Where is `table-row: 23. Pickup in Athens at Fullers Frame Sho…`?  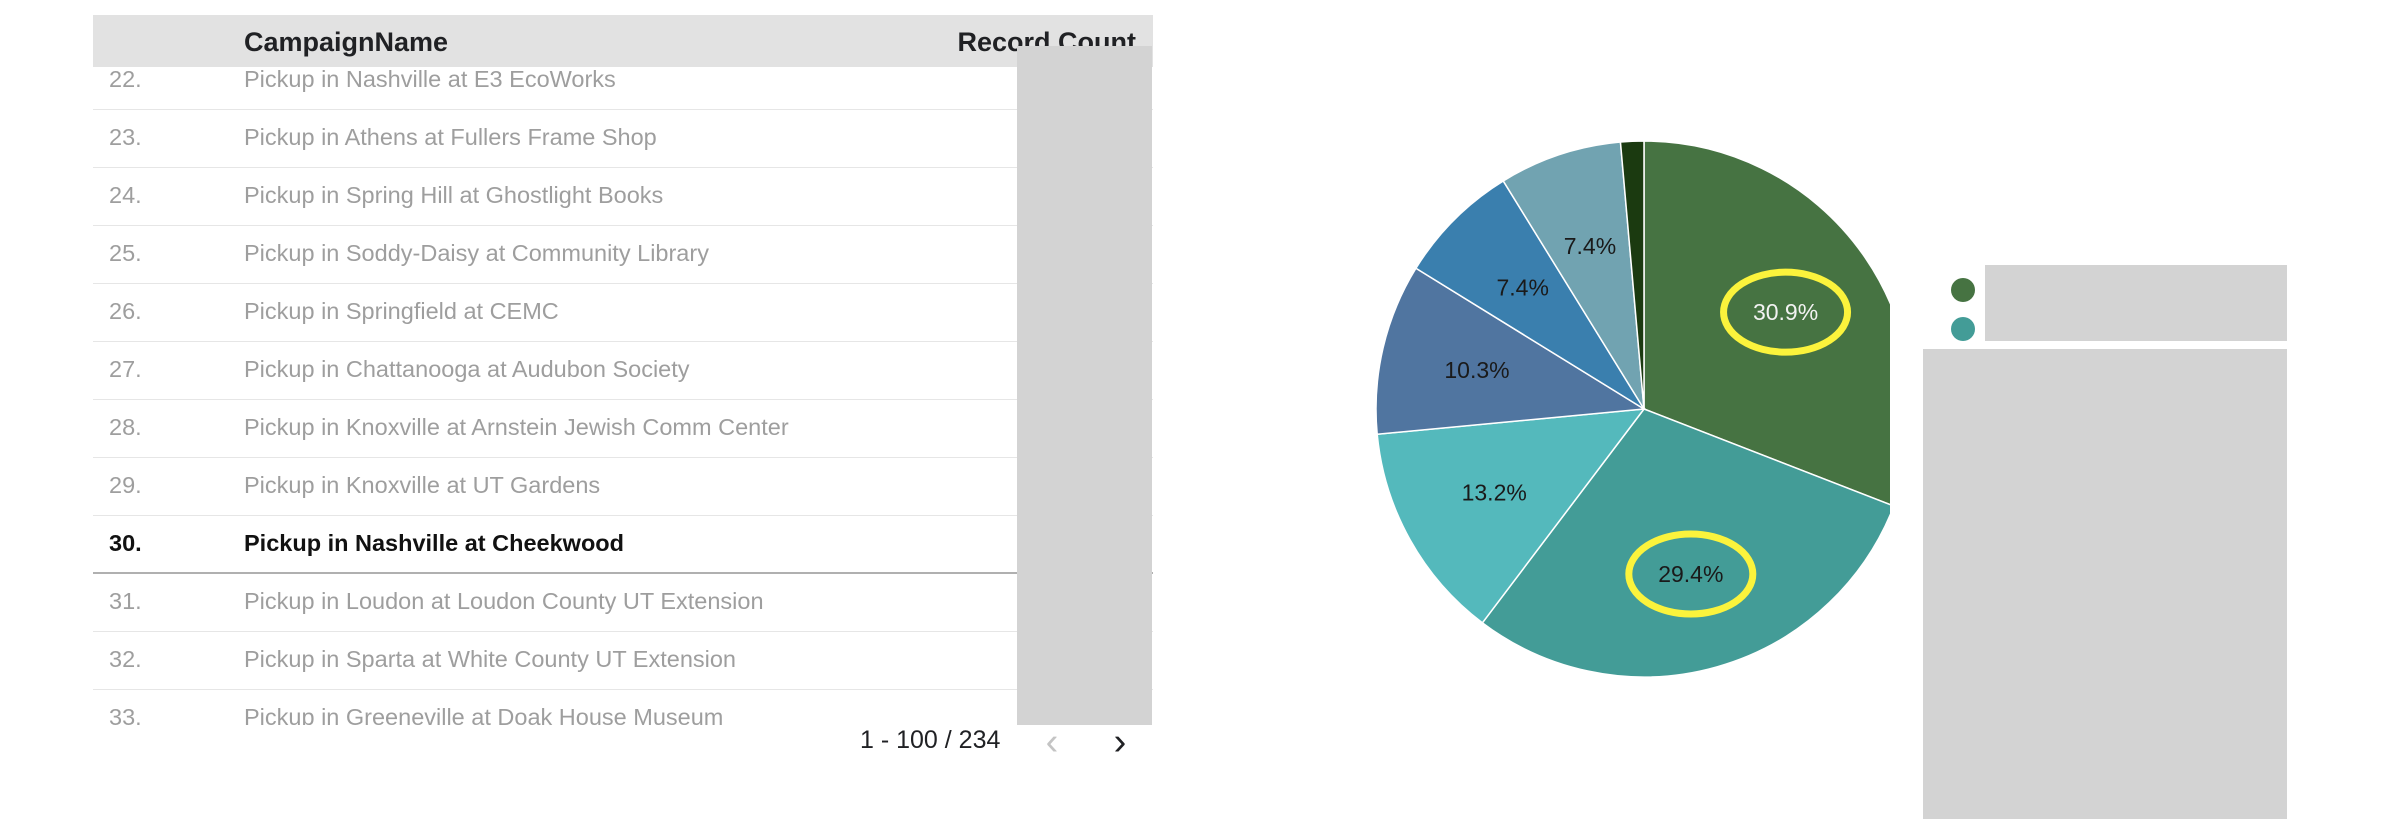 table-row: 23. Pickup in Athens at Fullers Frame Sho… is located at coordinates (623, 139).